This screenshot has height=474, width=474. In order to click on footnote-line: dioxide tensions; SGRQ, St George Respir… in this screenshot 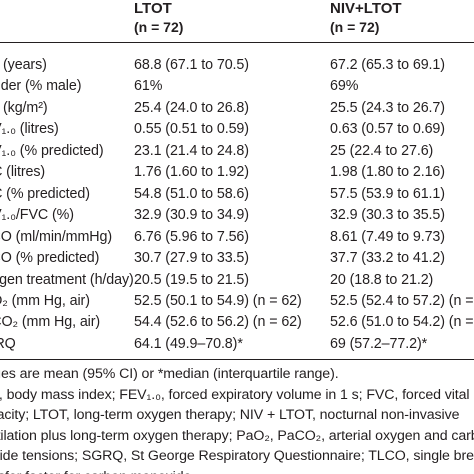, I will do `click(237, 456)`.